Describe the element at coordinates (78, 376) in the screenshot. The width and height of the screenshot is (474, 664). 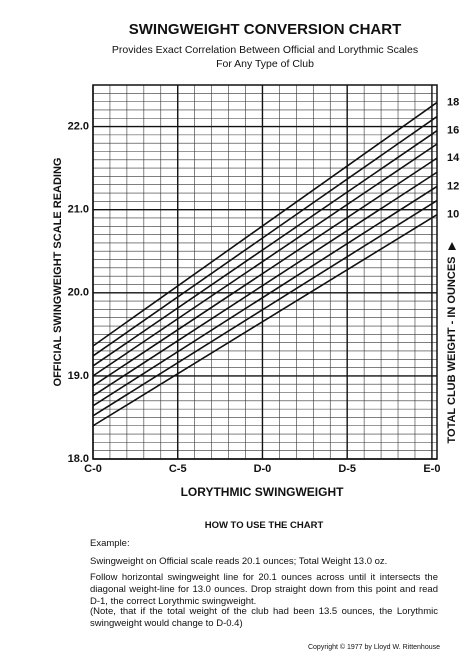
I see `y-tick-label: 19.0` at that location.